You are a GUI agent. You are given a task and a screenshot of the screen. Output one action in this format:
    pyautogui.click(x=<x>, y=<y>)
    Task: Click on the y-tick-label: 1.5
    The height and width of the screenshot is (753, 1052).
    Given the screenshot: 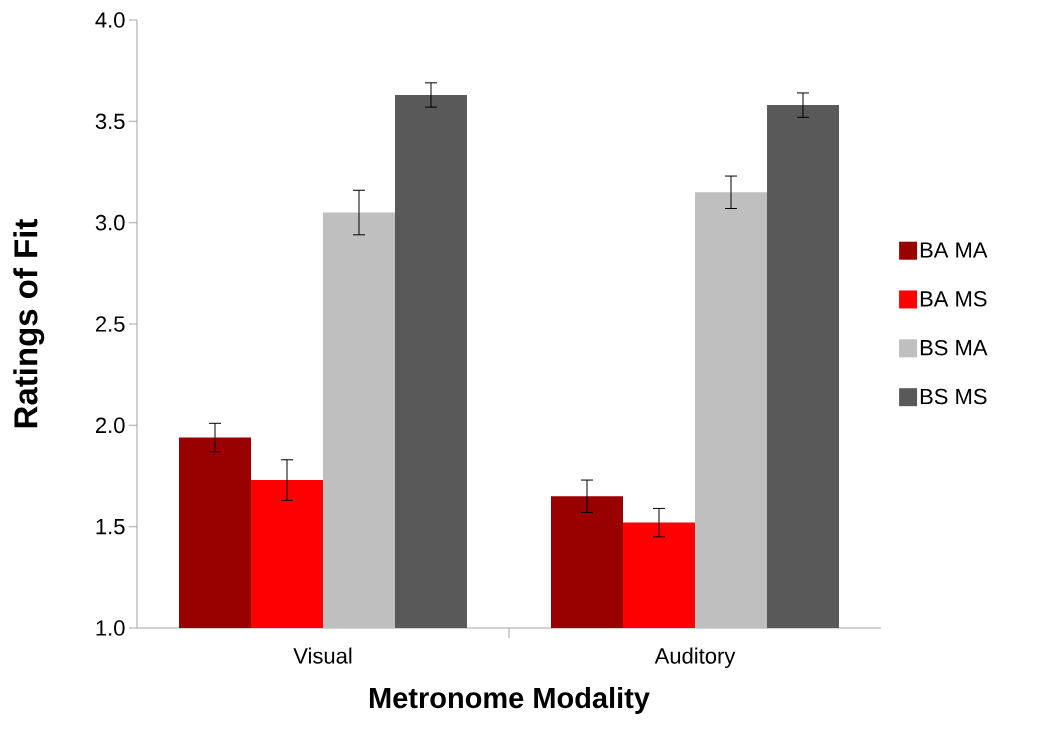 What is the action you would take?
    pyautogui.click(x=110, y=526)
    